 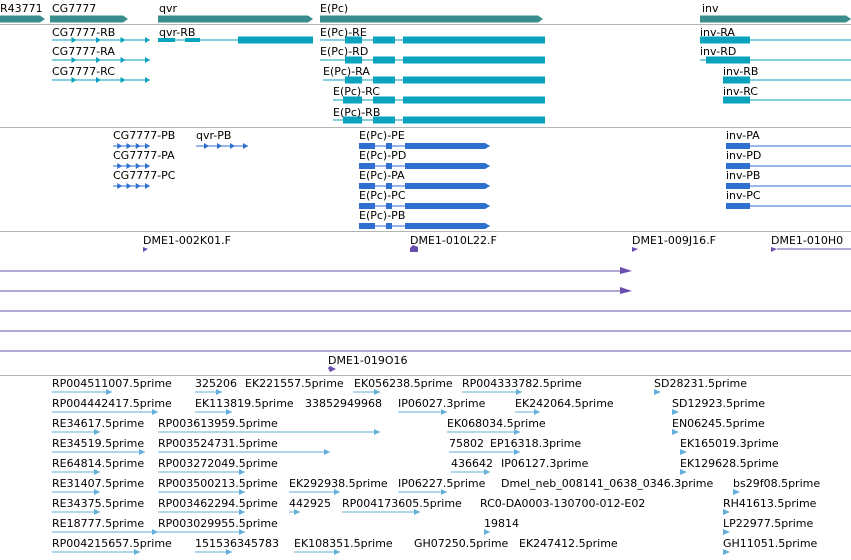 I want to click on transcript-label-e-pc-re: E(Pc)-RE, so click(x=343, y=32).